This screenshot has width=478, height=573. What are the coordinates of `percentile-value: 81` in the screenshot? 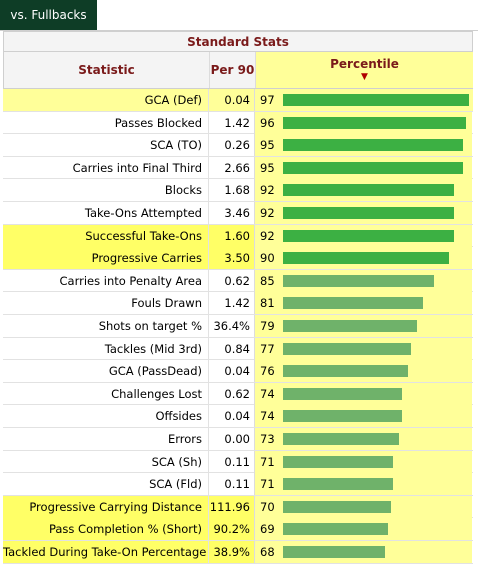 It's located at (267, 303).